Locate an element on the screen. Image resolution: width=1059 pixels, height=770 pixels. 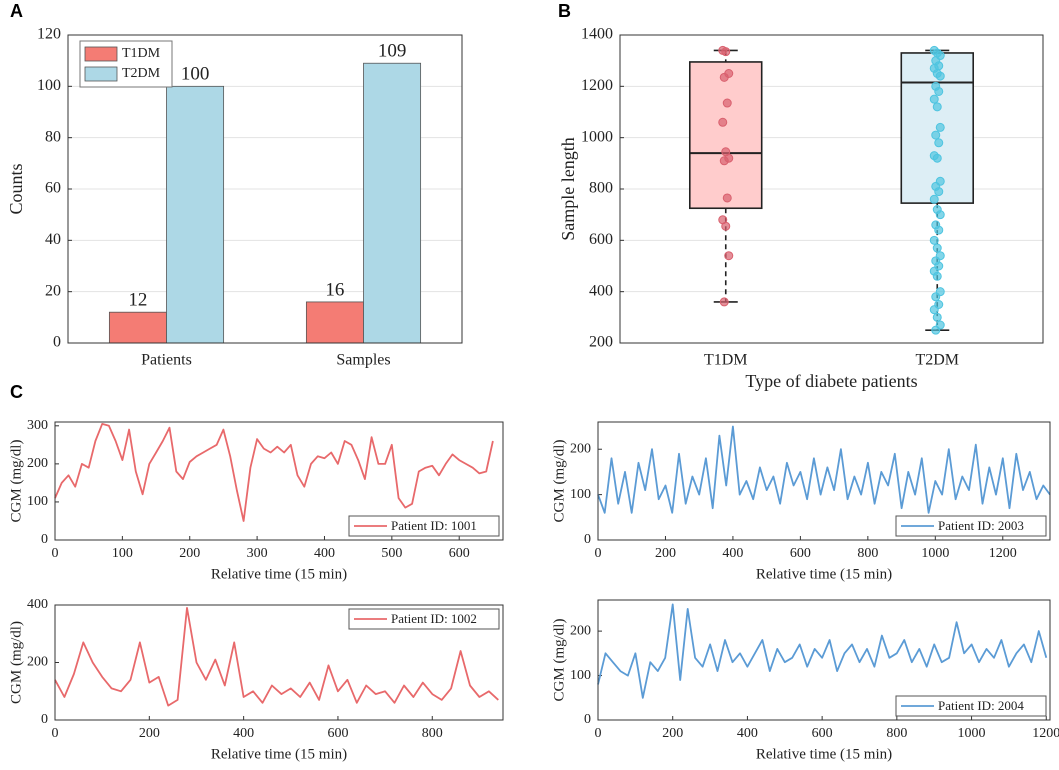
legend-label: Patient ID: 2004 is located at coordinates (981, 705).